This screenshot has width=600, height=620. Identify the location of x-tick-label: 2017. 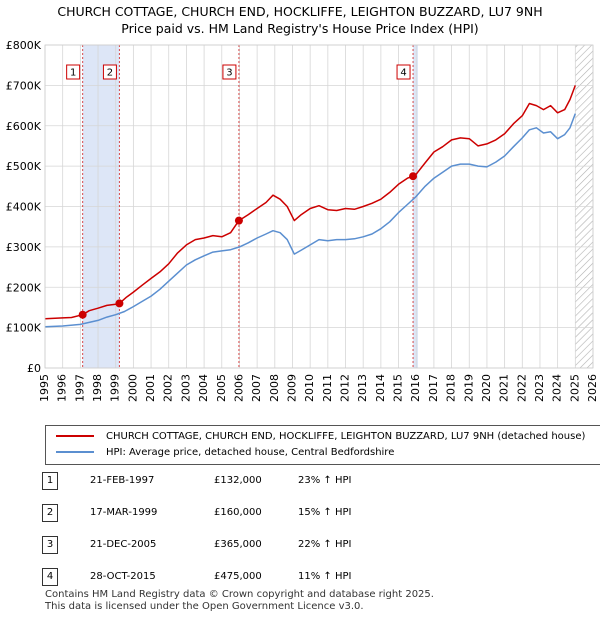
(433, 388).